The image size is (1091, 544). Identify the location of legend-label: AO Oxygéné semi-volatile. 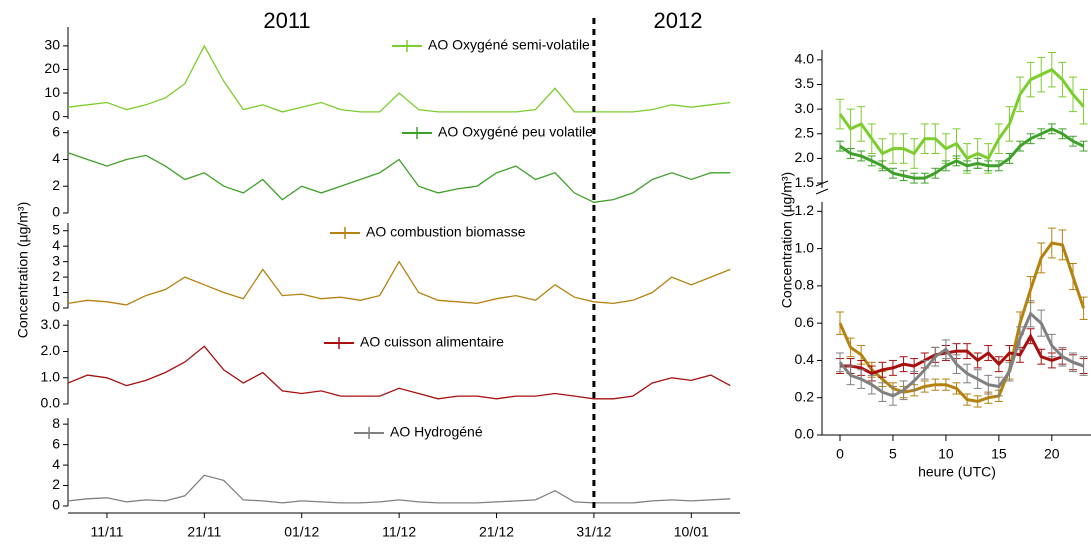
(509, 45).